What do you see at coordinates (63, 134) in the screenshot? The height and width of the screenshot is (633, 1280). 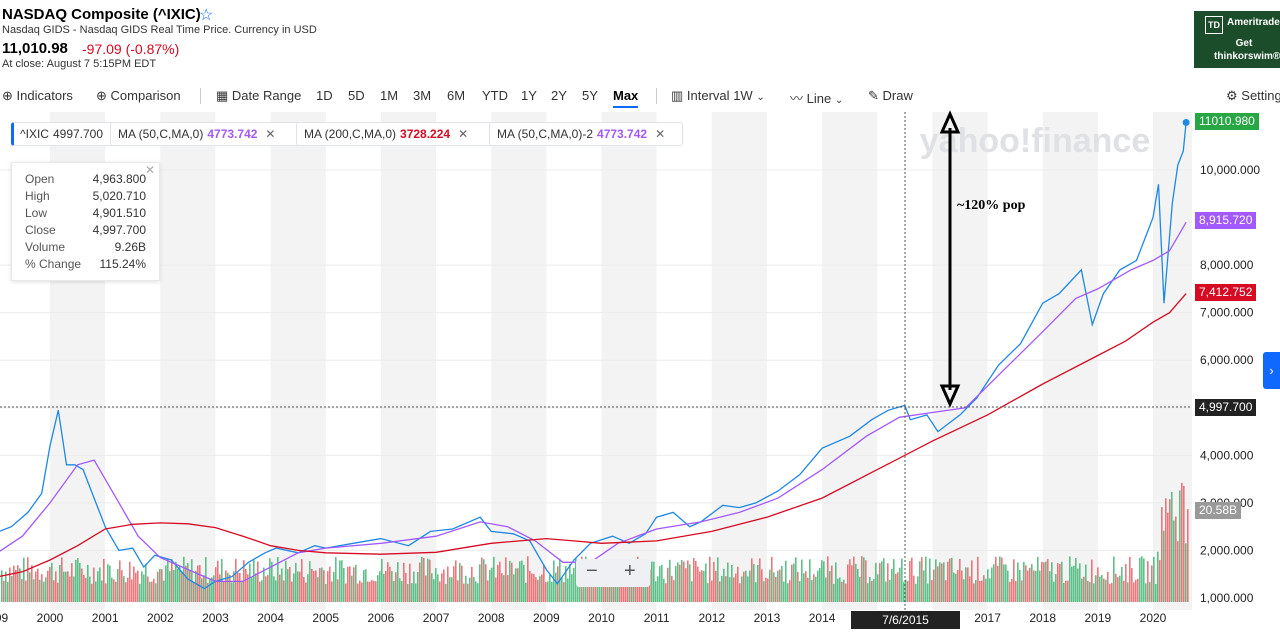 I see `legend-symbol: ^IXIC 4997.700` at bounding box center [63, 134].